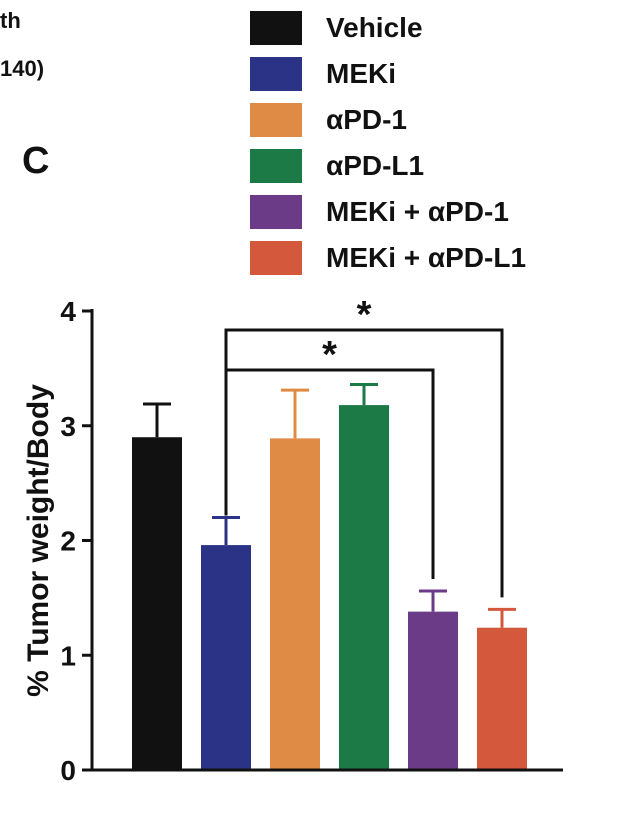 The width and height of the screenshot is (633, 831). I want to click on y-tick-label: 1, so click(68, 655).